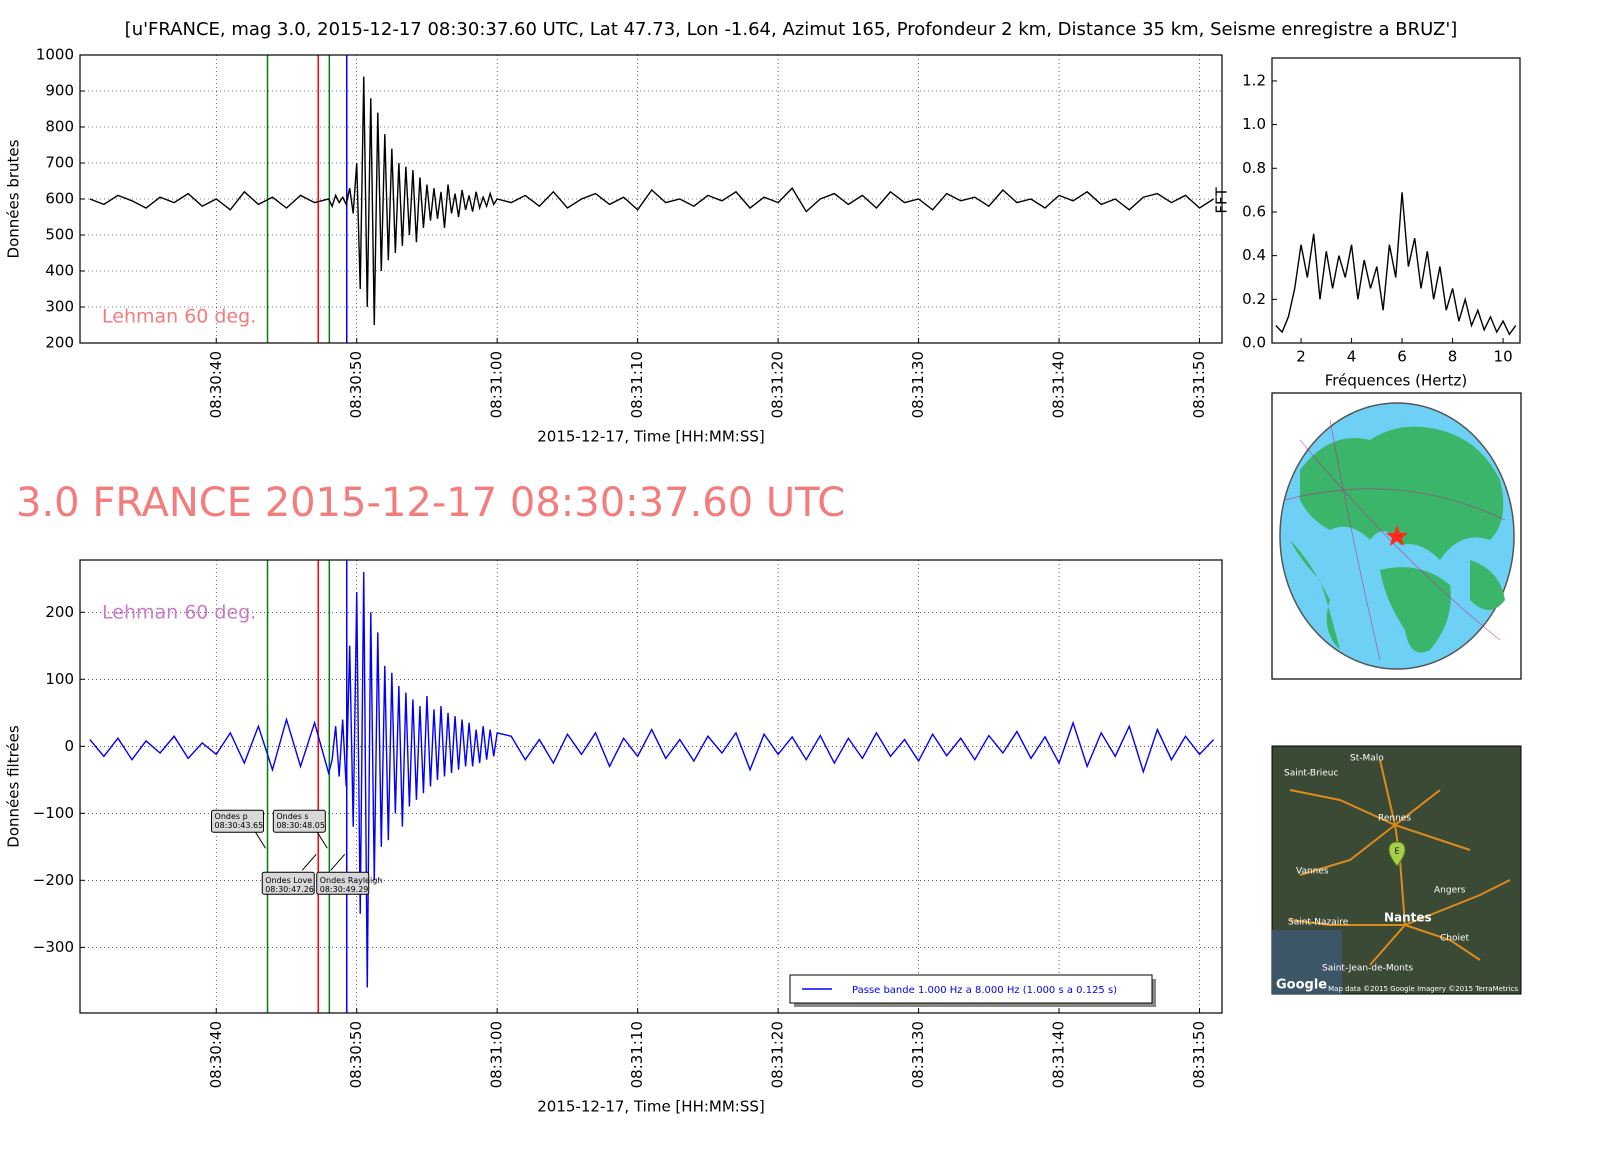 The image size is (1600, 1150). What do you see at coordinates (1450, 891) in the screenshot?
I see `map-label: Angers` at bounding box center [1450, 891].